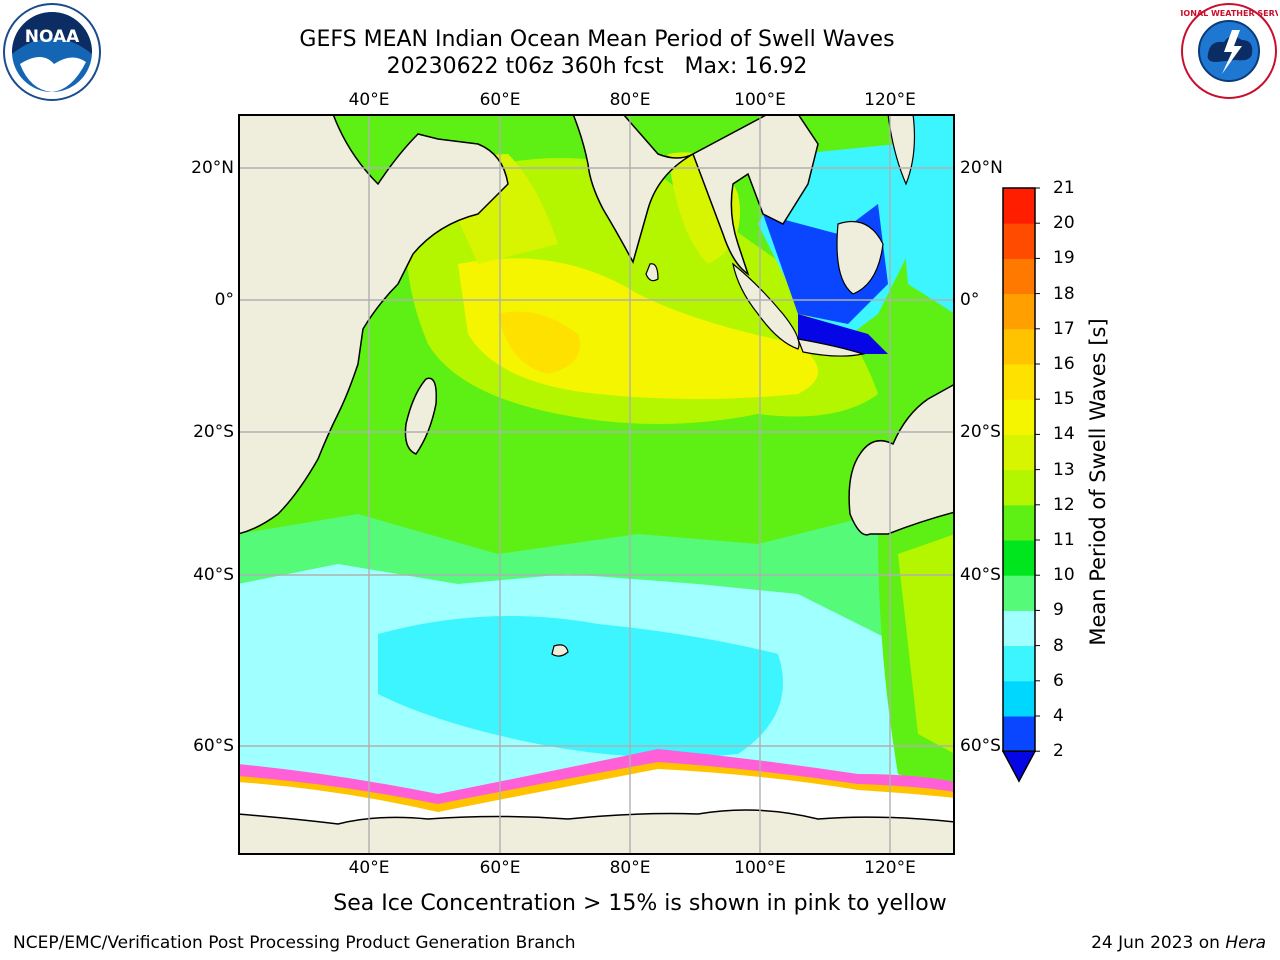 This screenshot has height=960, width=1280. Describe the element at coordinates (630, 100) in the screenshot. I see `x-tick-top-80e: 80°E` at that location.